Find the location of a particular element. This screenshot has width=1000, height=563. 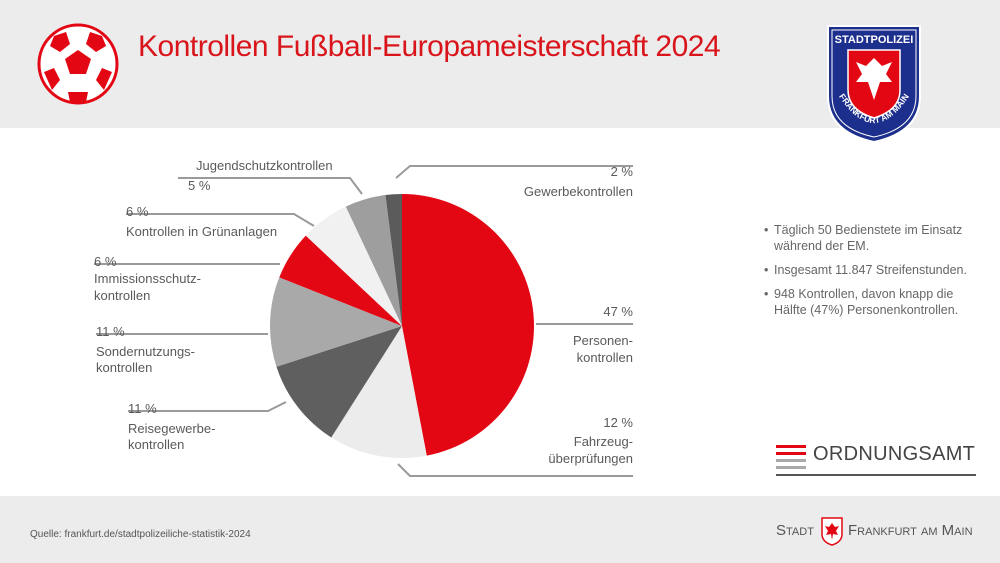

stadtpolizei-badge-icon: STADTPOLIZEI FRANKFURT AM MAIN is located at coordinates (874, 84).